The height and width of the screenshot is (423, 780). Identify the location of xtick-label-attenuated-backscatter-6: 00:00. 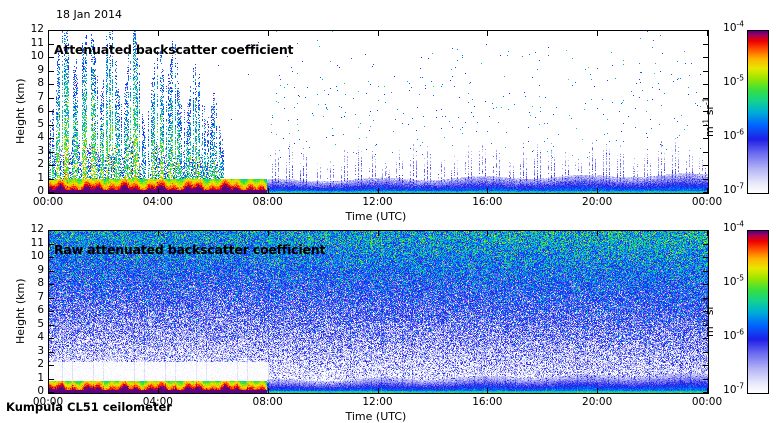
(707, 202).